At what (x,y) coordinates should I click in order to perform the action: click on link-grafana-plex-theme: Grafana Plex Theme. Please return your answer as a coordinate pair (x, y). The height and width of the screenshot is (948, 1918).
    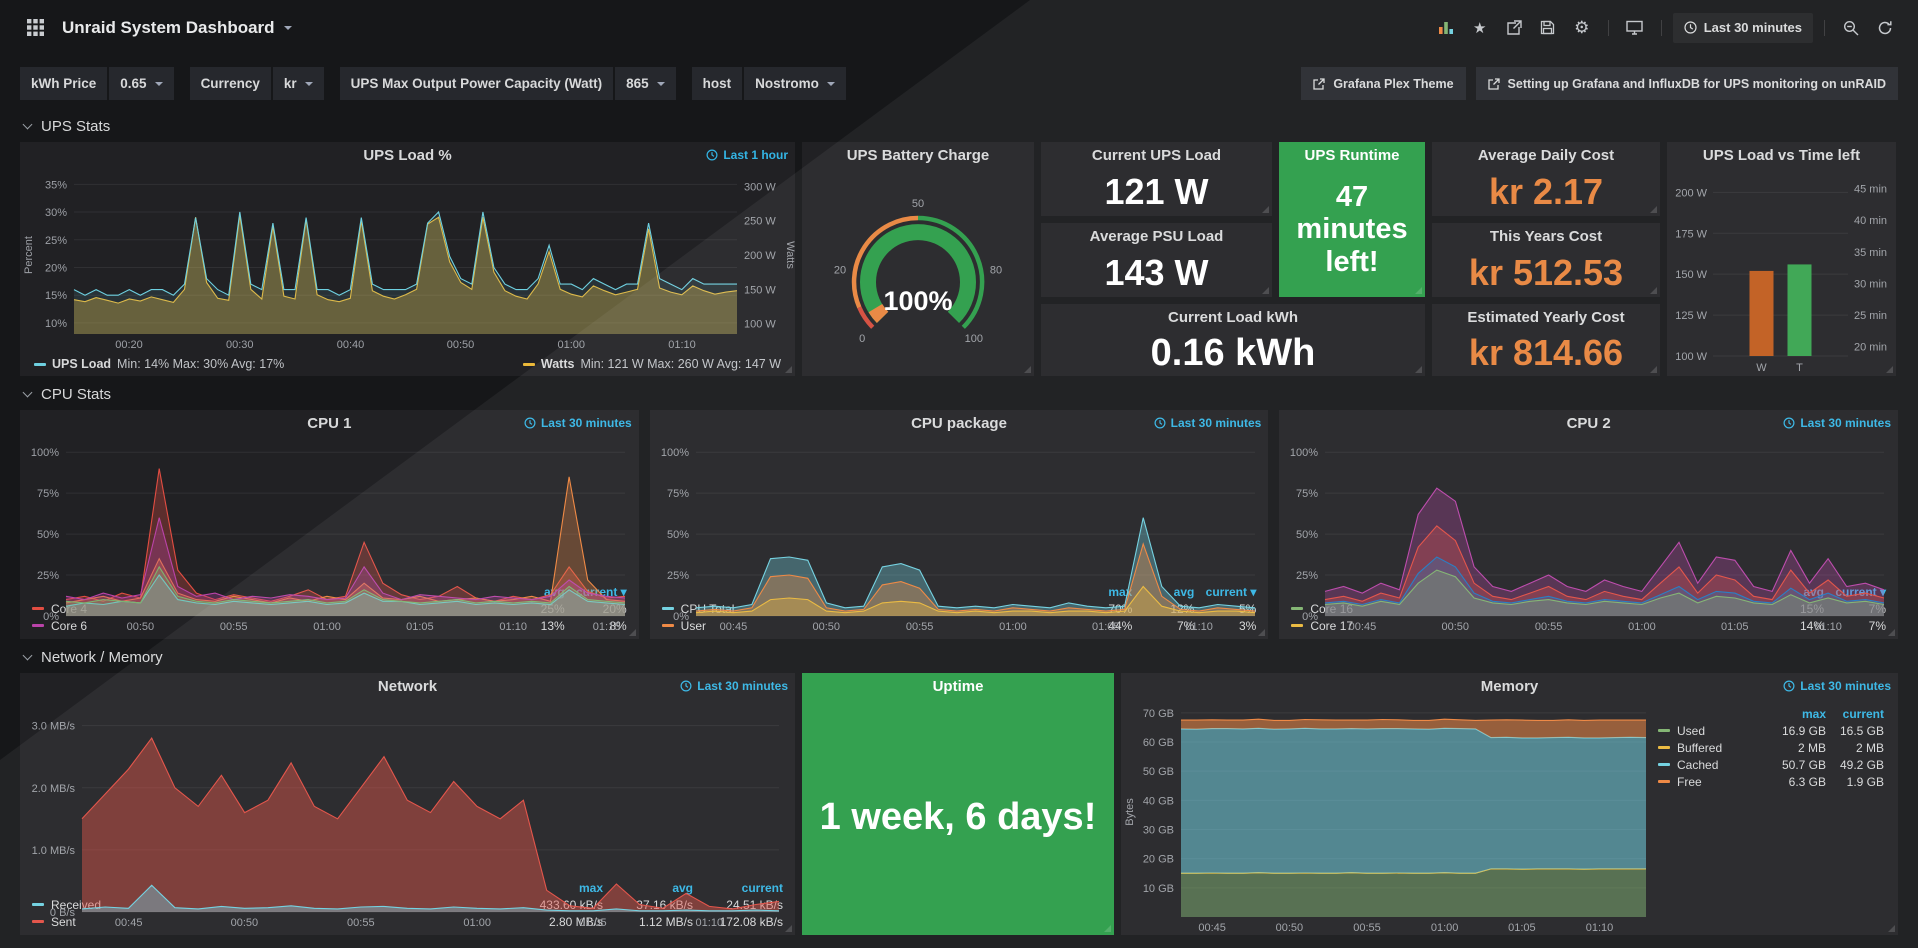
    Looking at the image, I should click on (1383, 83).